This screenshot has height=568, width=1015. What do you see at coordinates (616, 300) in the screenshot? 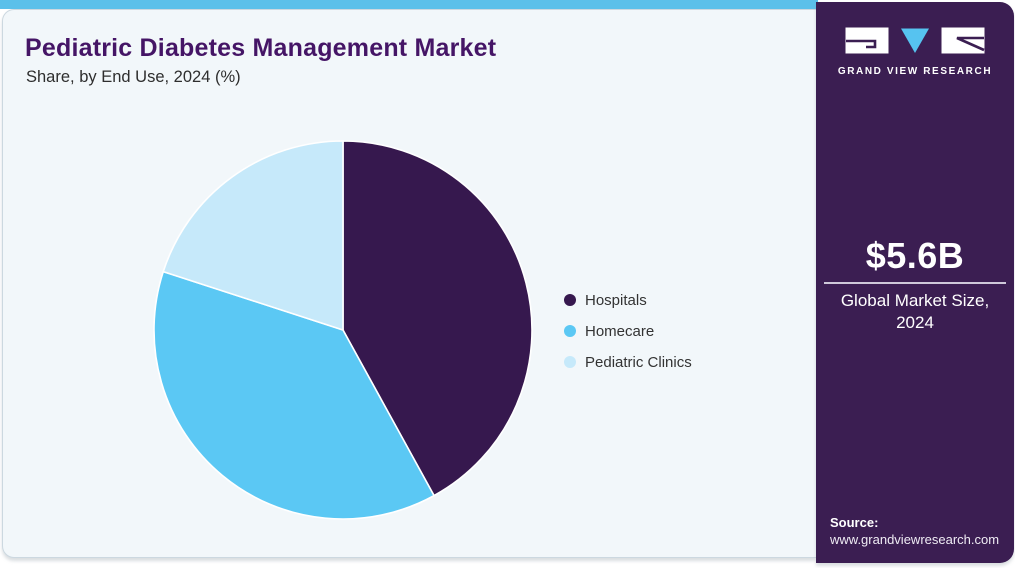
I see `legend-label-hospitals: Hospitals` at bounding box center [616, 300].